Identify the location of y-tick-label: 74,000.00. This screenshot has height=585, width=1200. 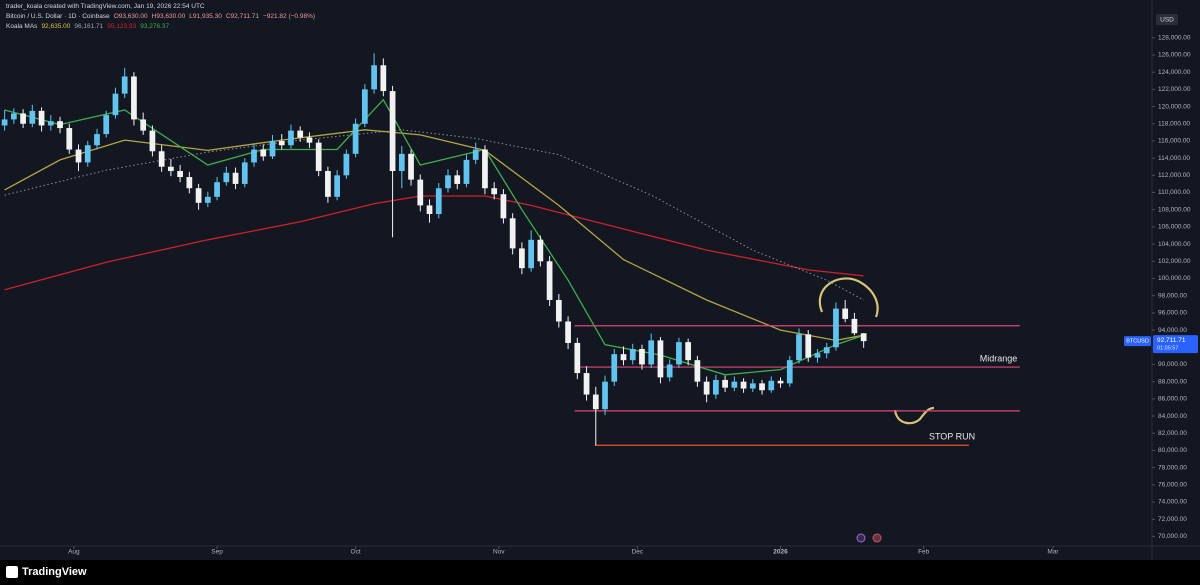
(1172, 502).